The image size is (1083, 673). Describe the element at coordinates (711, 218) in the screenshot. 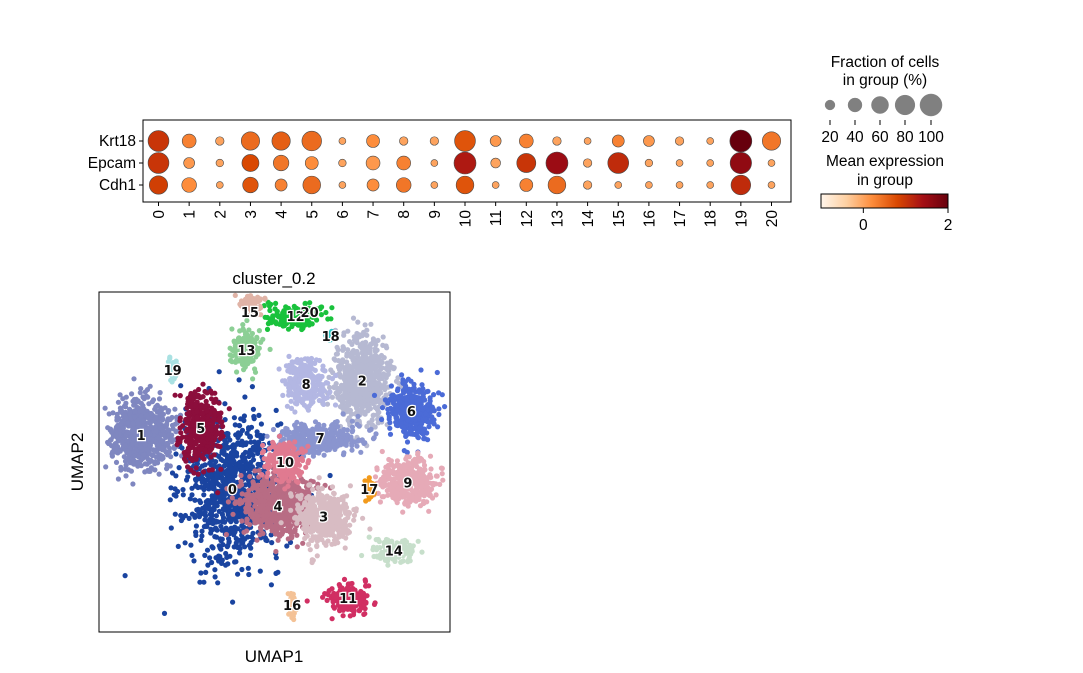

I see `category-label-18: 18` at that location.